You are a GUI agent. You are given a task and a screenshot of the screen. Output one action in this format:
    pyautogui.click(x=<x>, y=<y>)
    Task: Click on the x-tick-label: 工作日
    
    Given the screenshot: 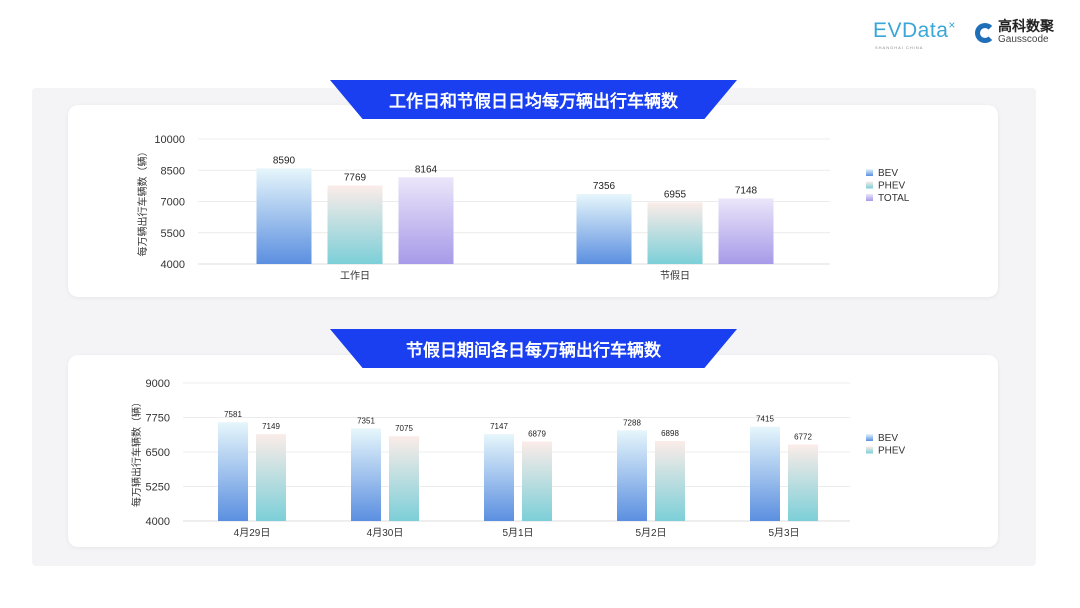 What is the action you would take?
    pyautogui.click(x=355, y=276)
    